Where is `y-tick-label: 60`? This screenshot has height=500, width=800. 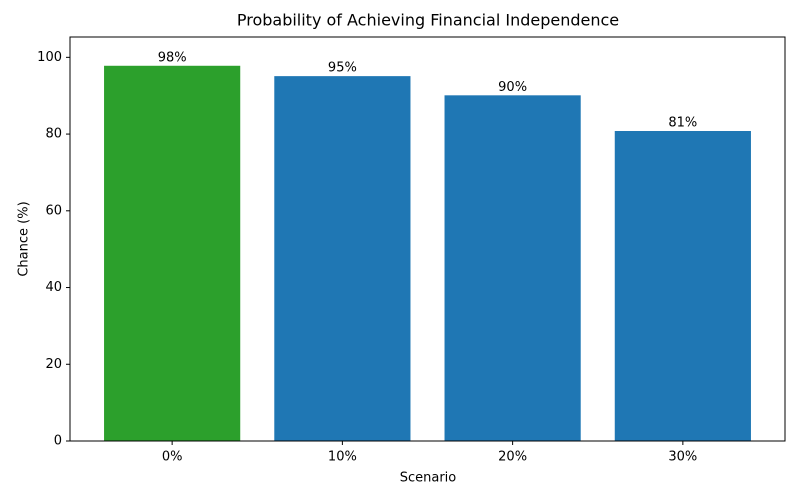 y-tick-label: 60 is located at coordinates (53, 210).